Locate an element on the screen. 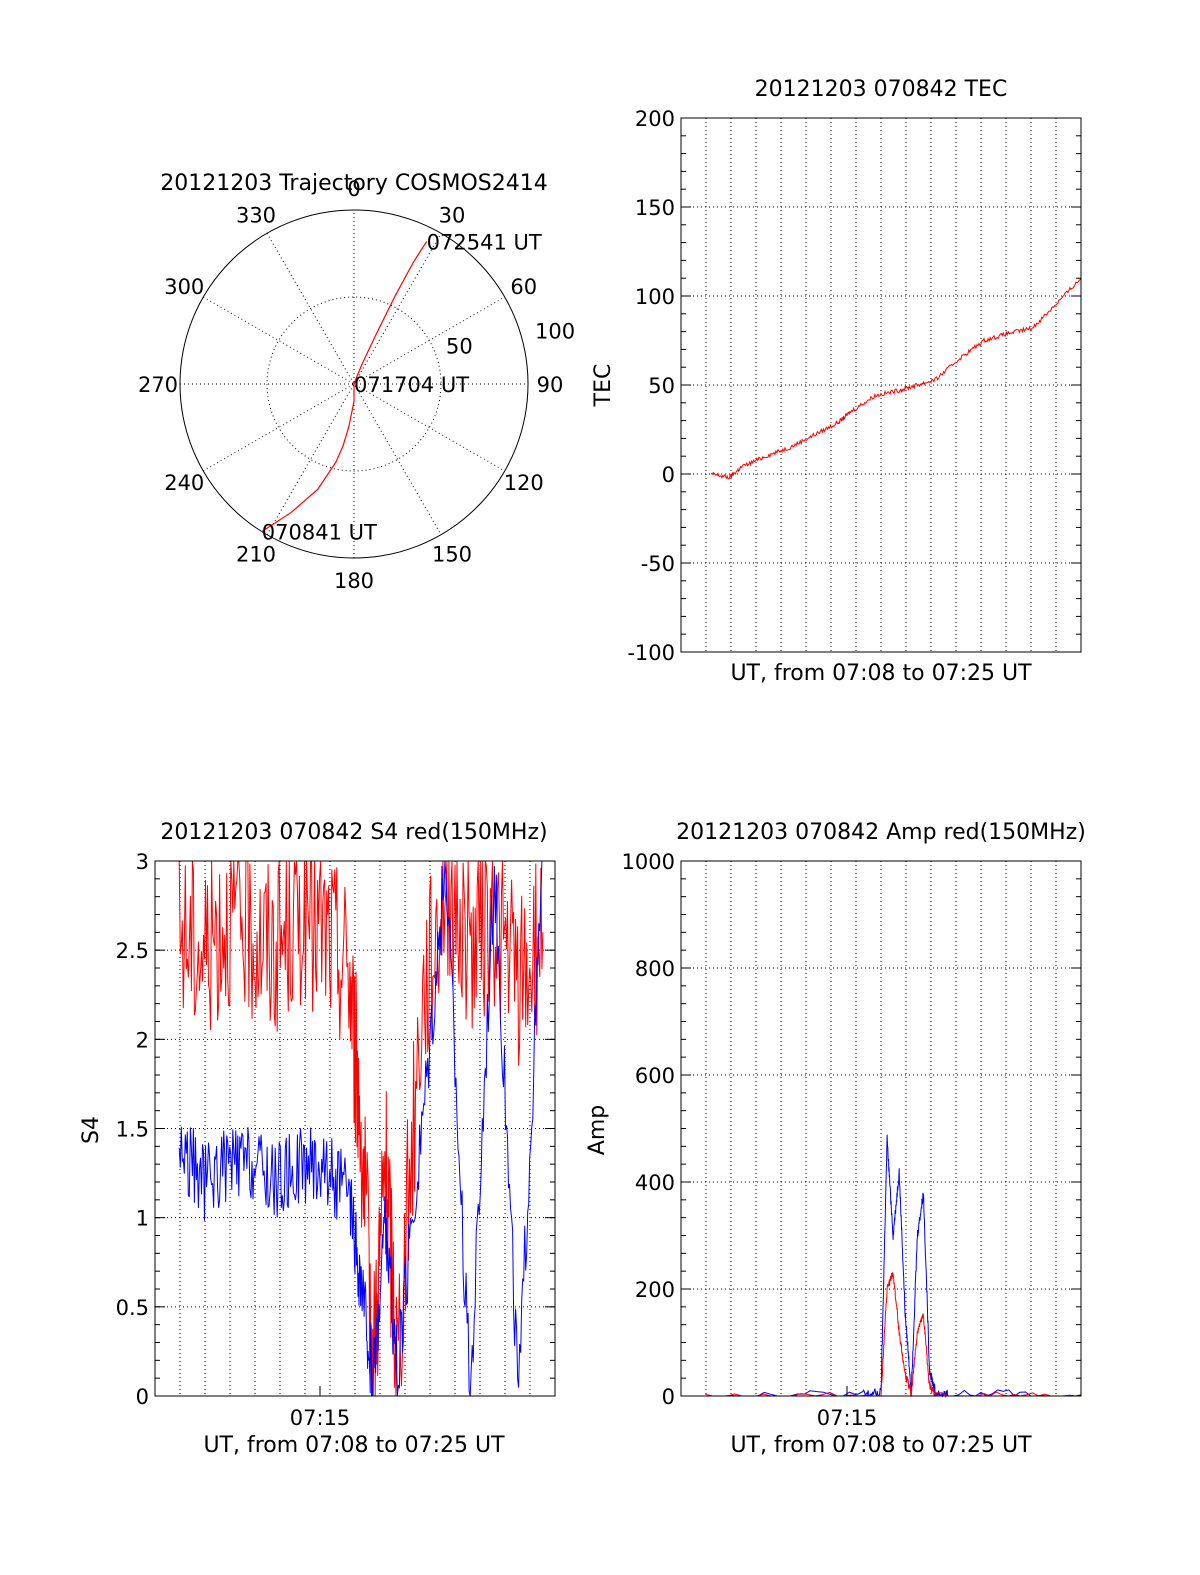 The image size is (1200, 1575). polar-radial-ring is located at coordinates (354, 384).